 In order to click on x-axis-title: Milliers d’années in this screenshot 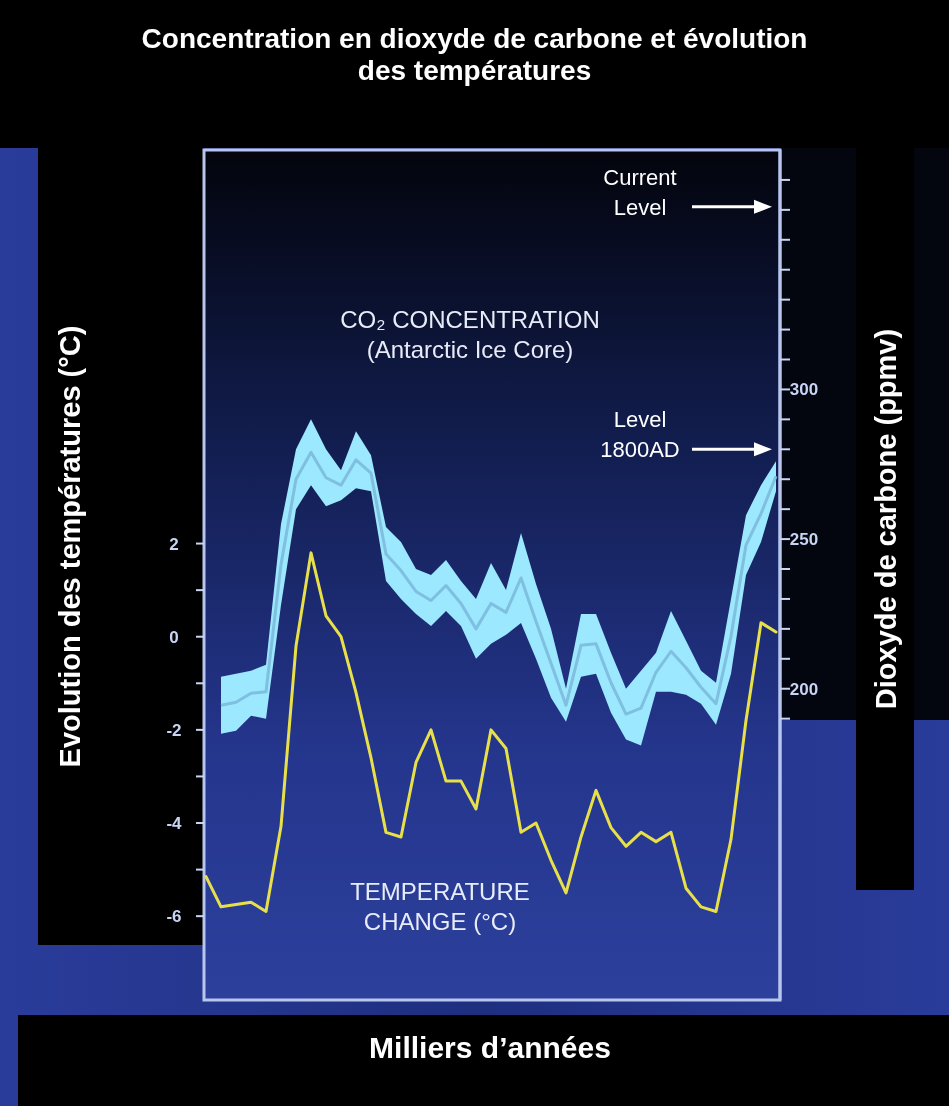, I will do `click(490, 1047)`.